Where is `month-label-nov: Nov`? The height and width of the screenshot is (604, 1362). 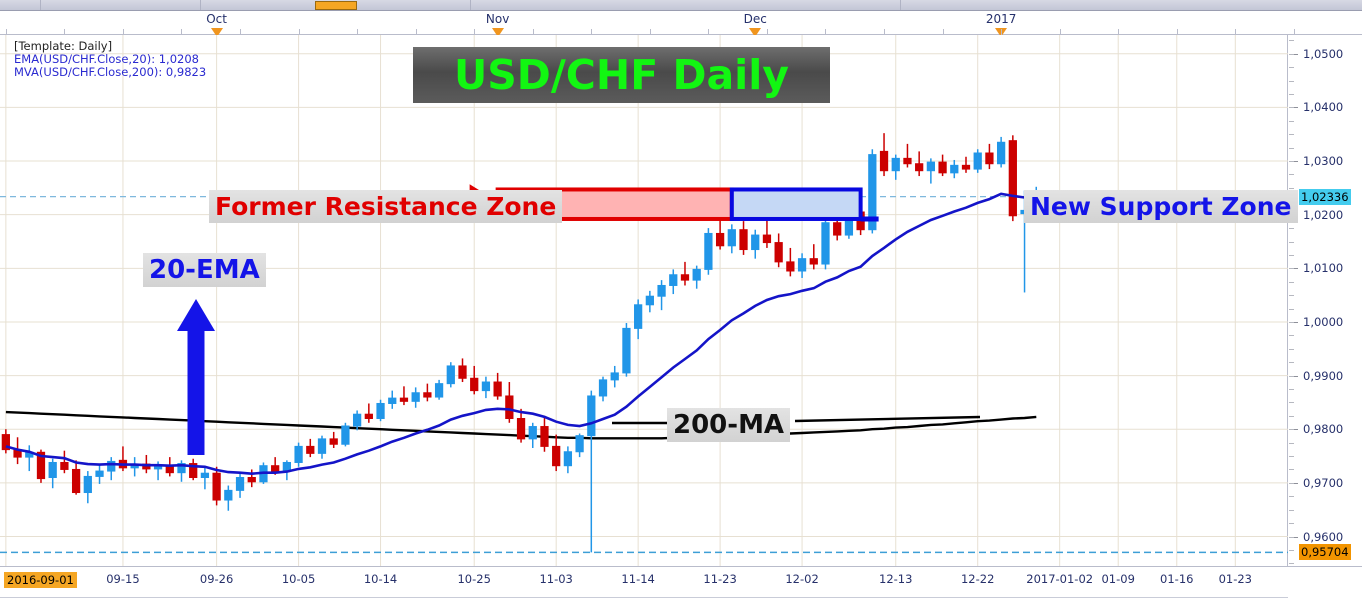
month-label-nov: Nov is located at coordinates (497, 19).